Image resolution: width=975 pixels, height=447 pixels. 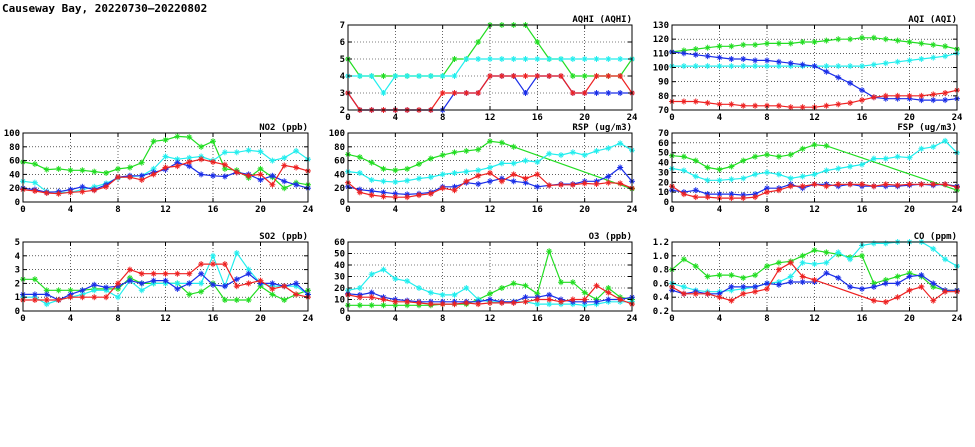 What do you see at coordinates (661, 26) in the screenshot?
I see `y-tick-label: 130` at bounding box center [661, 26].